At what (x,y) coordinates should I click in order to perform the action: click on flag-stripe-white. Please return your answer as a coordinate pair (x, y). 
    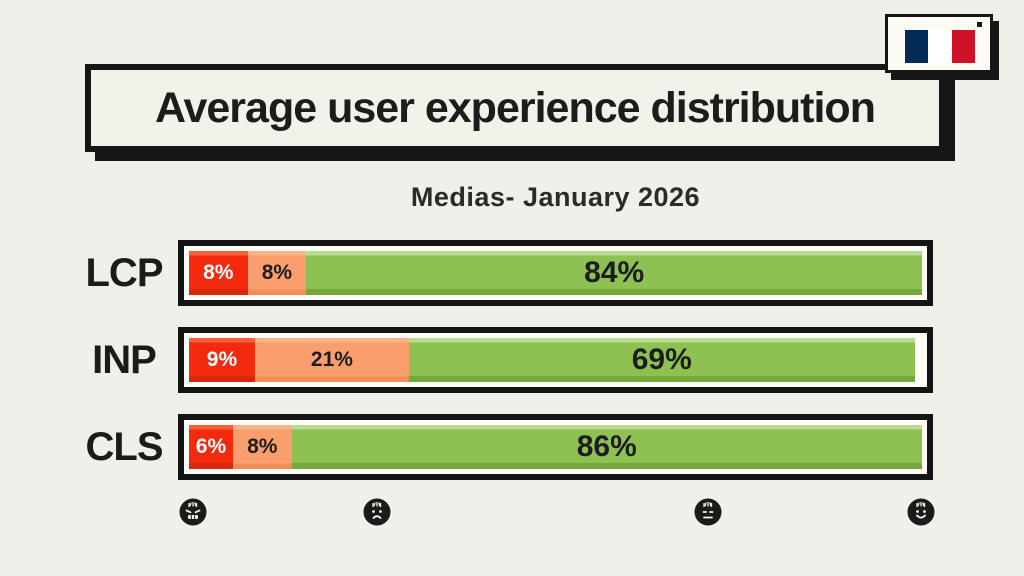
    Looking at the image, I should click on (940, 46).